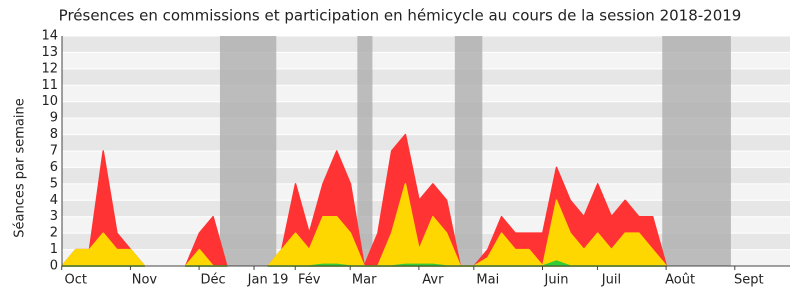 This screenshot has width=800, height=300. I want to click on x-tick-label: Déc, so click(213, 280).